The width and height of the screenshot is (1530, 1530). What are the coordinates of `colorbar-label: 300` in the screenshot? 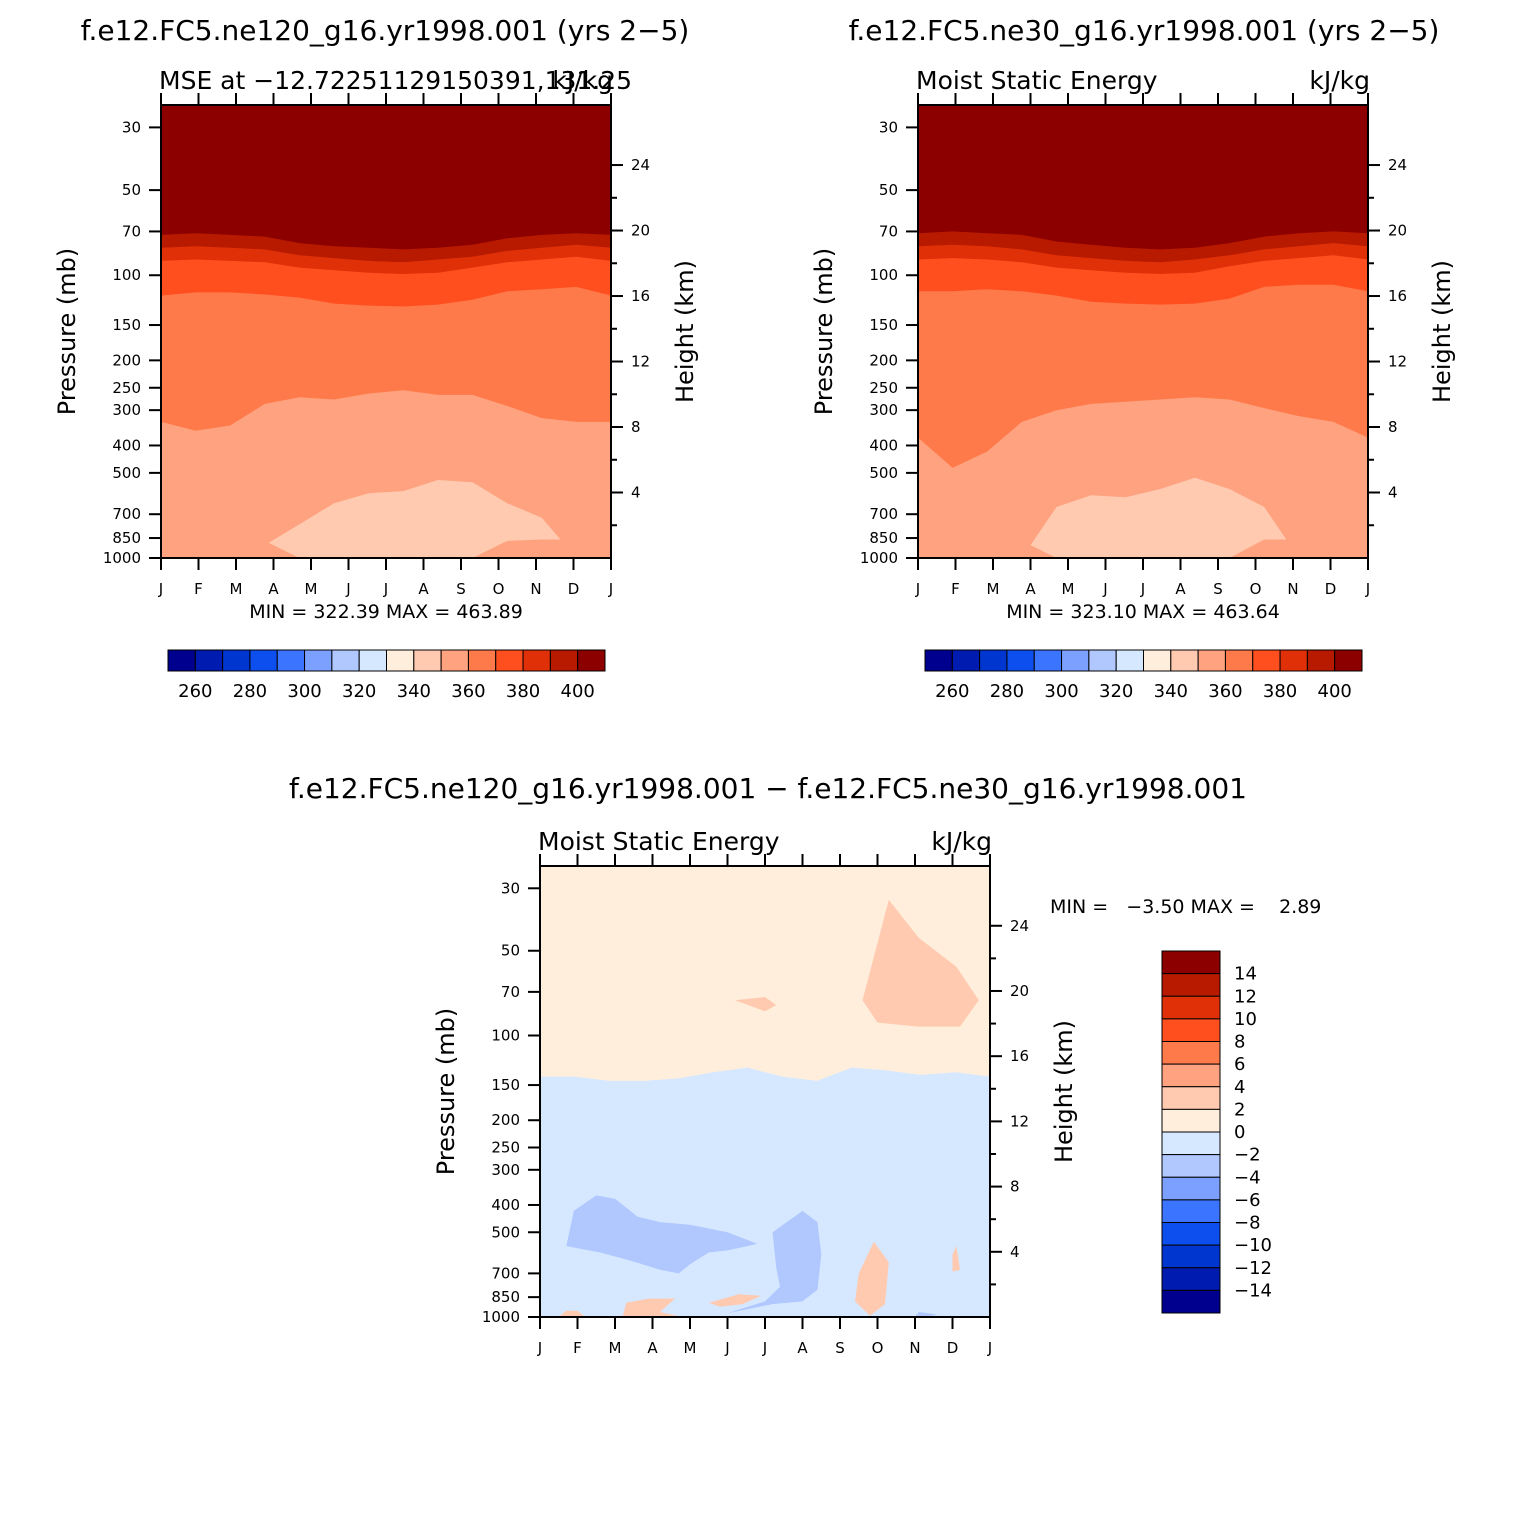 It's located at (1061, 691).